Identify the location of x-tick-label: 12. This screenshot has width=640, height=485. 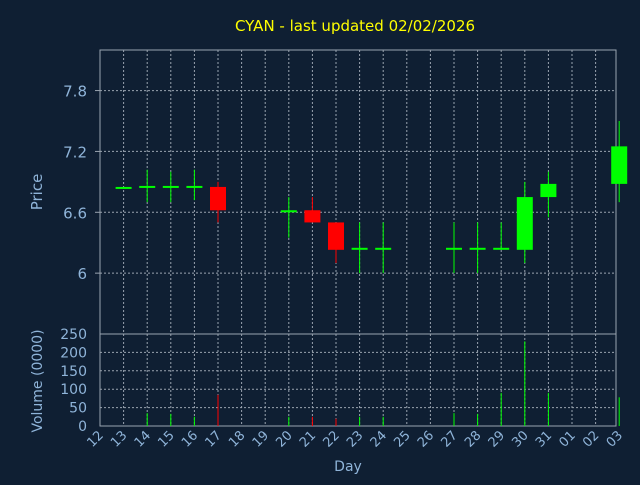
(96, 439).